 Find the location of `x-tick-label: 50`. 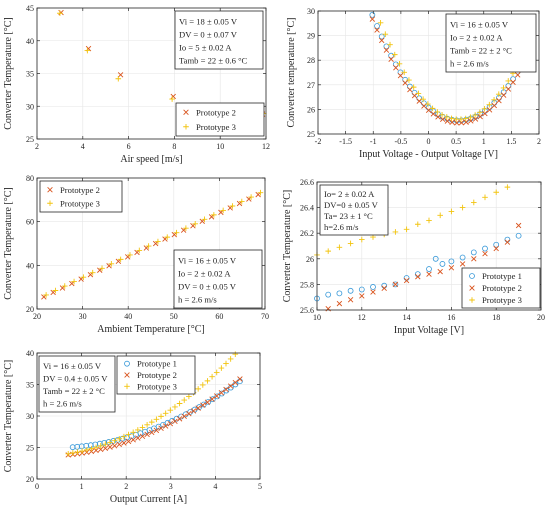

x-tick-label: 50 is located at coordinates (174, 316).